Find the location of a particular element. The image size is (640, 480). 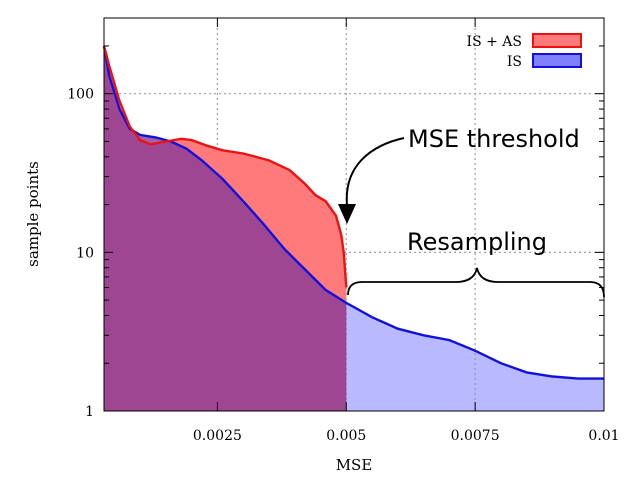

annotation-mse-threshold: MSE threshold is located at coordinates (494, 139).